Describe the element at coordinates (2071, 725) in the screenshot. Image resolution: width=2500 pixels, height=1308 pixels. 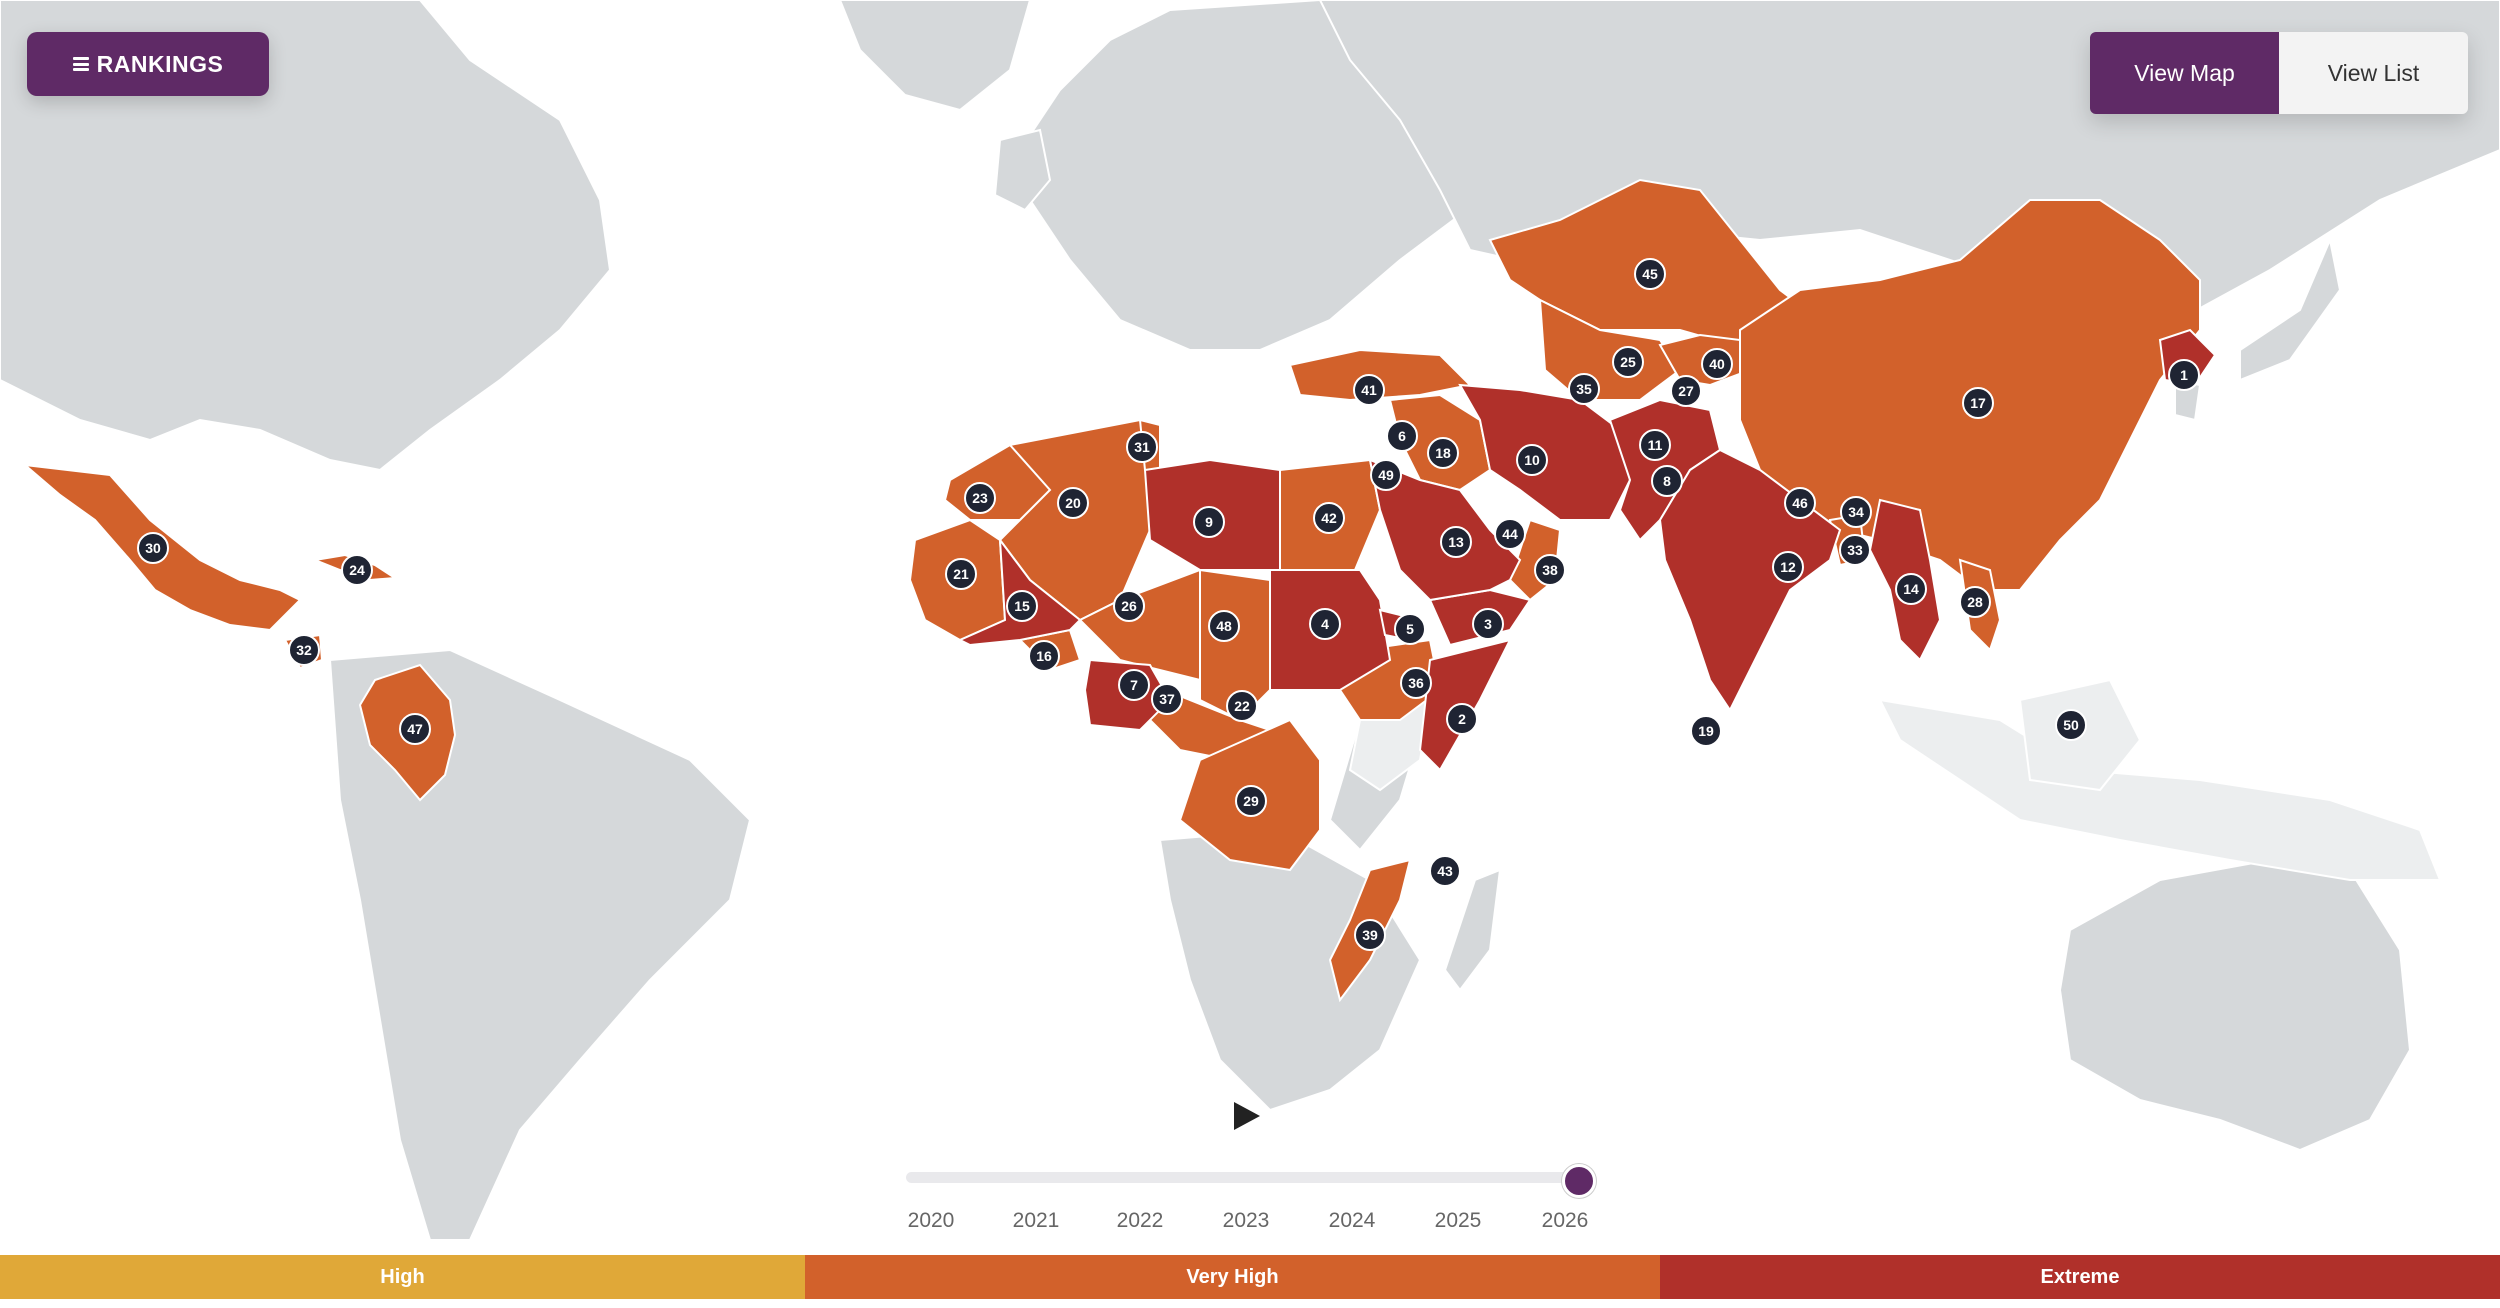
I see `marker-50: 50` at that location.